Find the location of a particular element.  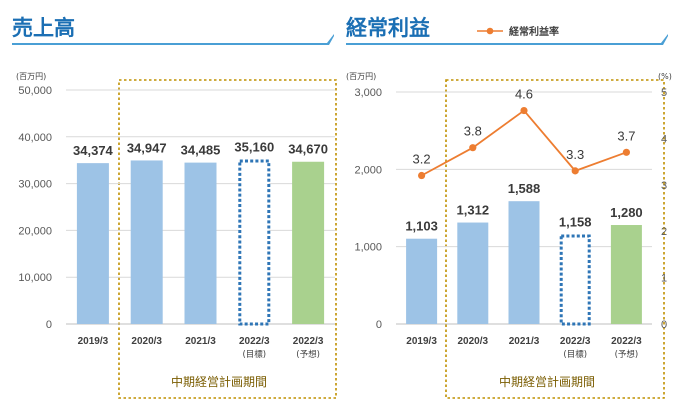

sales-ytick-label: 40,000 is located at coordinates (35, 138).